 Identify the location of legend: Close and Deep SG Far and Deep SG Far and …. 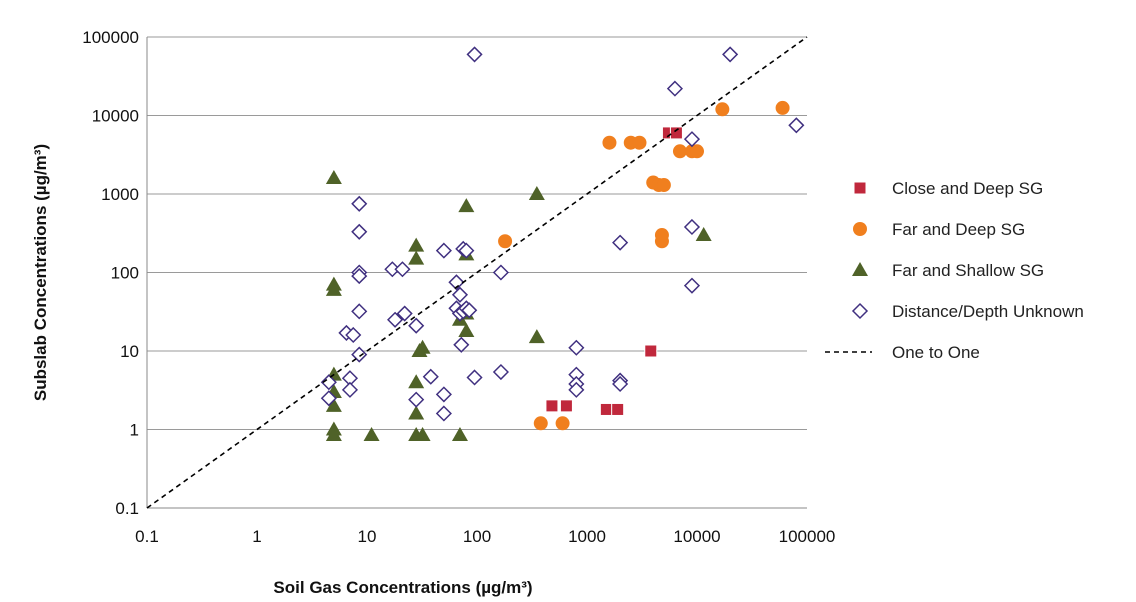
(954, 270).